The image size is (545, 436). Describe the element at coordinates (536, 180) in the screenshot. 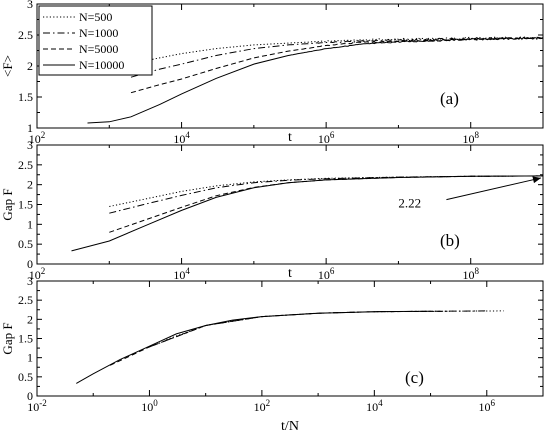

I see `annotation-arrowhead` at that location.